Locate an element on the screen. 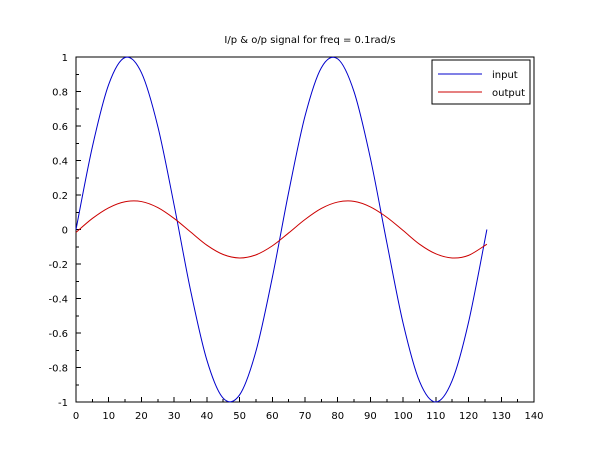 The image size is (610, 460). x-tick-label: 20 is located at coordinates (141, 416).